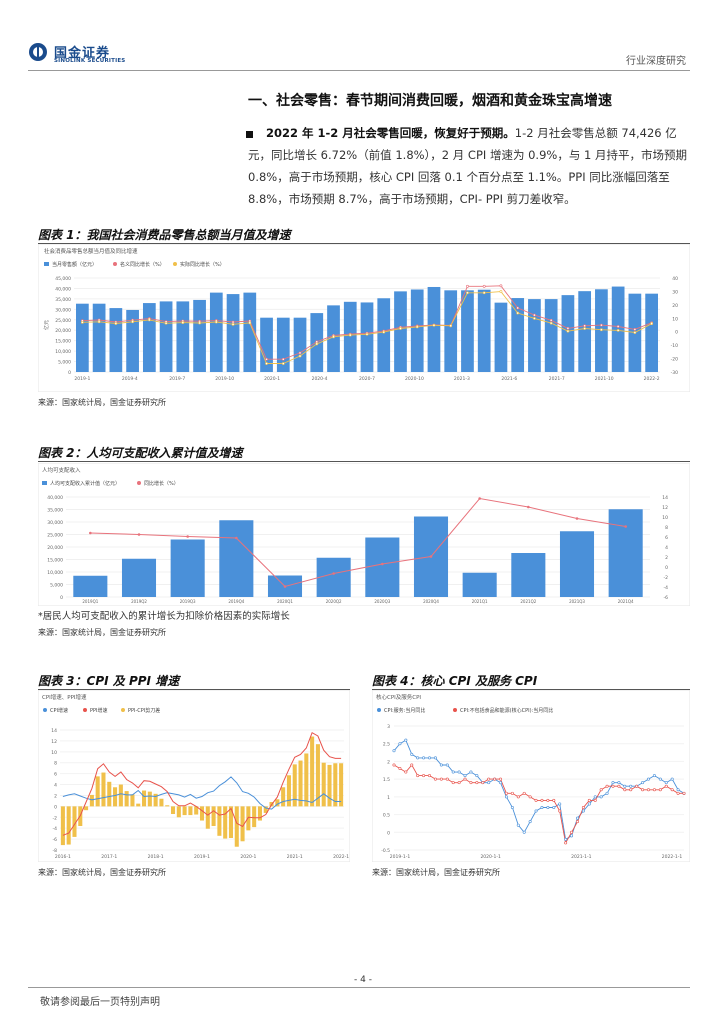  I want to click on x-tick: 2021-7, so click(557, 379).